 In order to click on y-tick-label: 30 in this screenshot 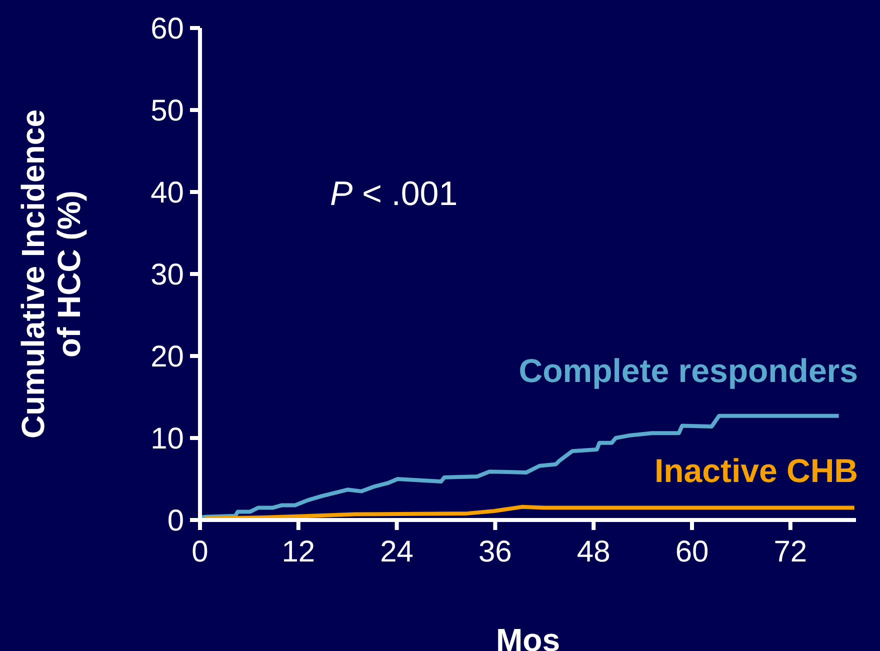, I will do `click(167, 275)`.